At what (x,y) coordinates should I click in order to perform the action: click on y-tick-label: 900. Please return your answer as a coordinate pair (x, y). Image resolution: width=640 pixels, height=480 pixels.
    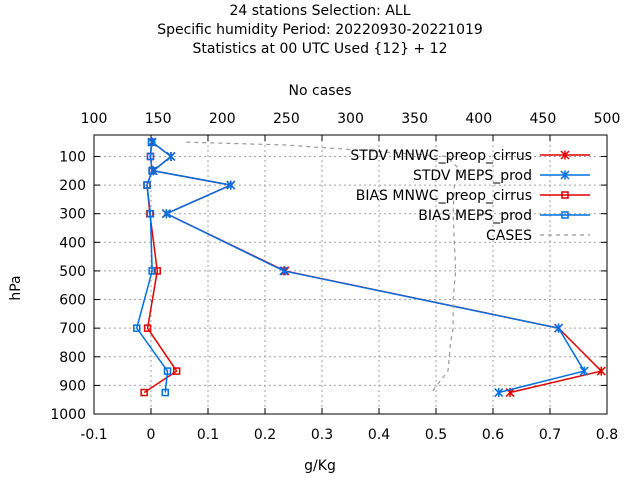
    Looking at the image, I should click on (72, 386).